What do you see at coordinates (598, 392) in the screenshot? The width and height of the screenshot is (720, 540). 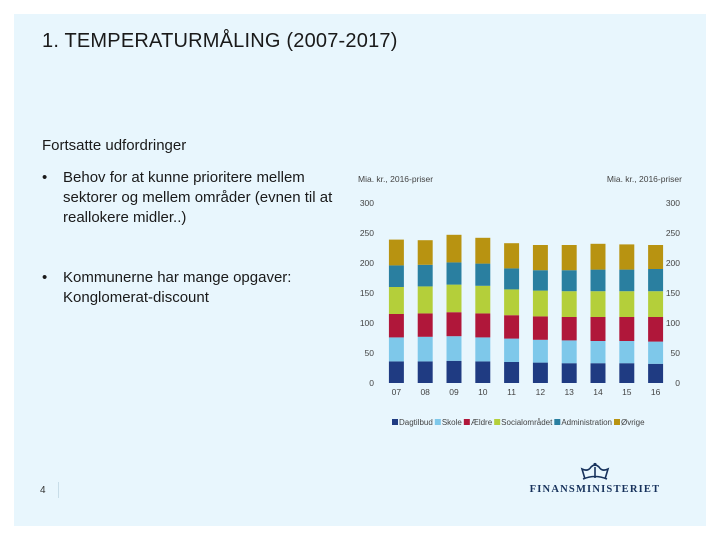 I see `x-tick-label: 14` at bounding box center [598, 392].